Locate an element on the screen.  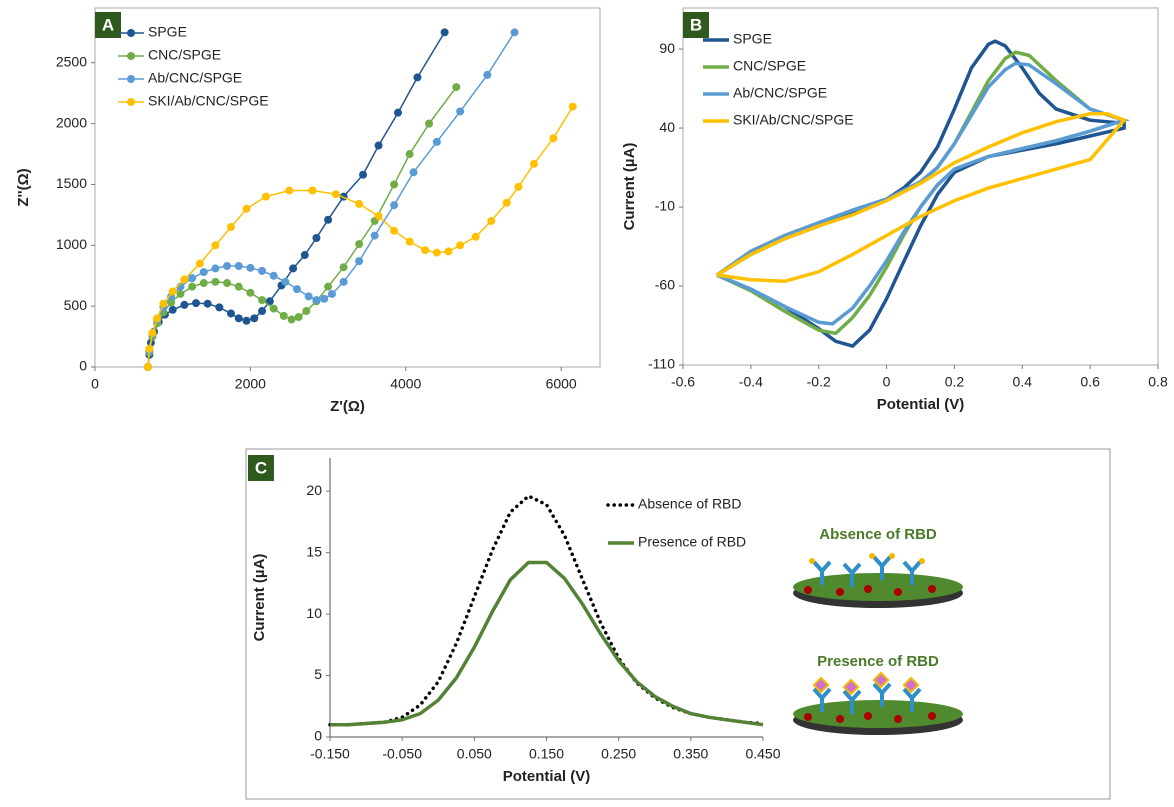
y-tick-label: 1000 is located at coordinates (71, 244).